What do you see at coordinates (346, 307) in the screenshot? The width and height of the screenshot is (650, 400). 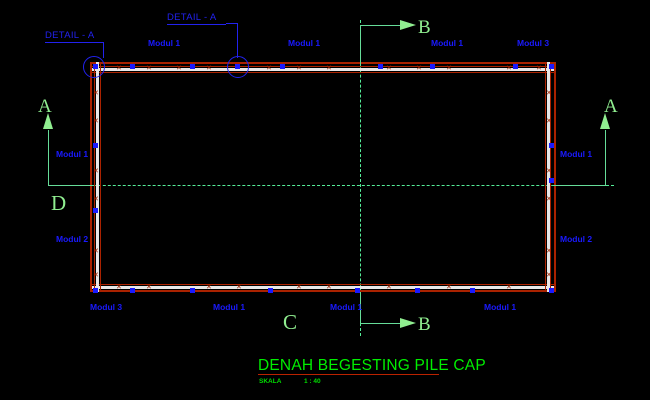 I see `module-label-bottom-3: Modul 1` at bounding box center [346, 307].